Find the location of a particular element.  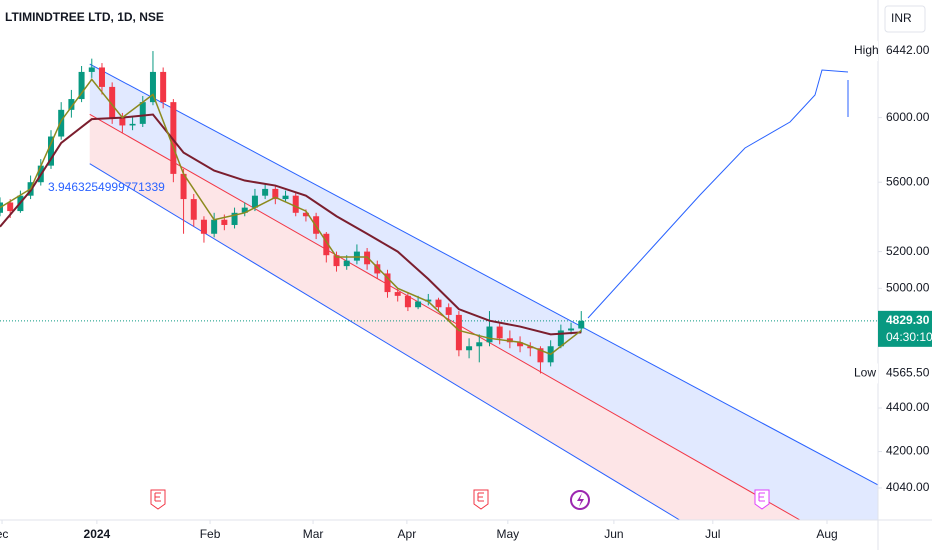

marker-price: 4565.50 is located at coordinates (908, 373).